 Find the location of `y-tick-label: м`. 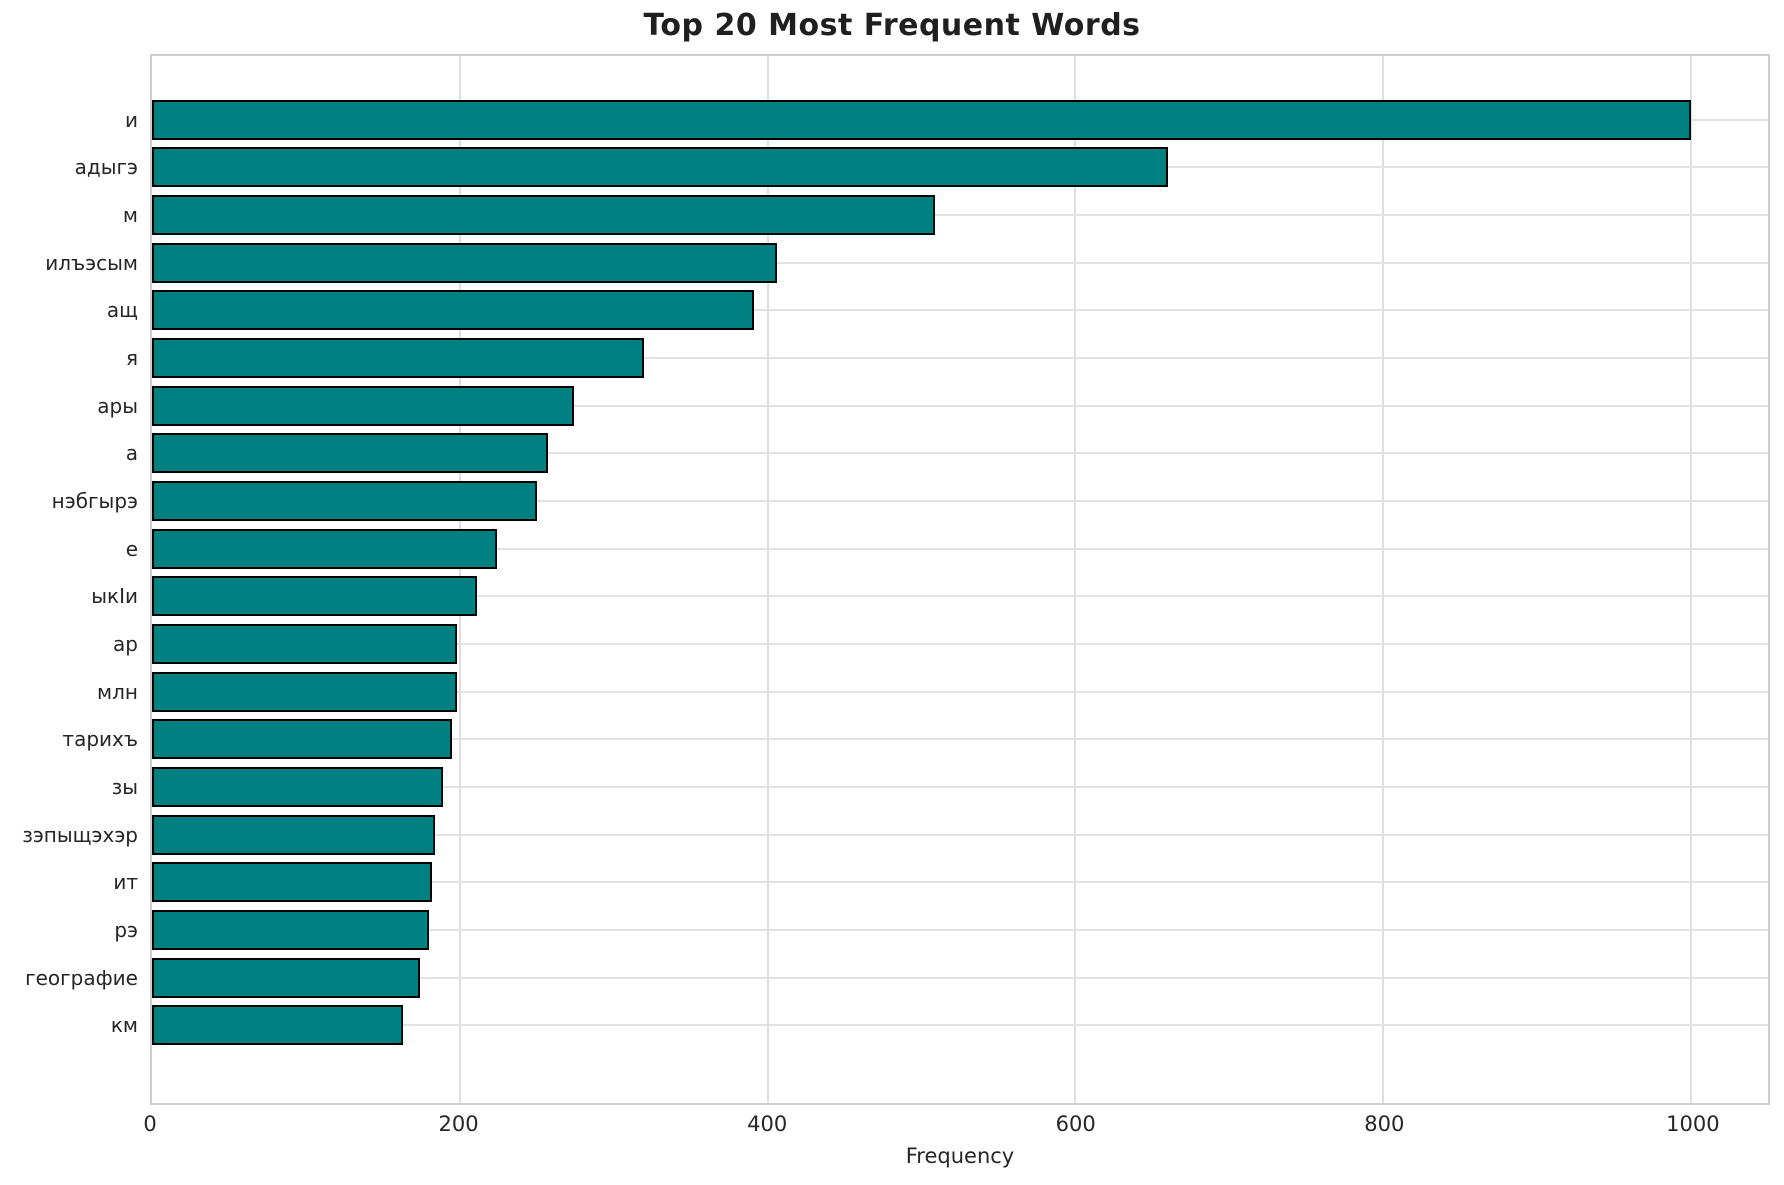

y-tick-label: м is located at coordinates (130, 215).